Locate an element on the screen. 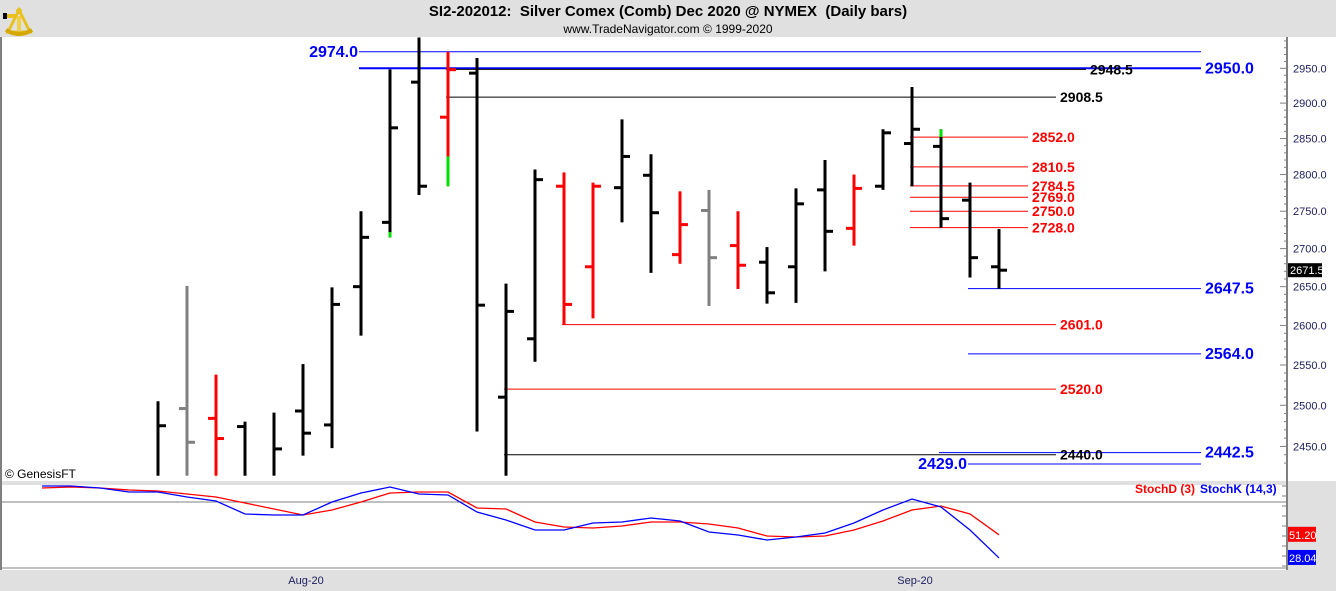 The image size is (1336, 591). level-label: 2950.0 is located at coordinates (1229, 68).